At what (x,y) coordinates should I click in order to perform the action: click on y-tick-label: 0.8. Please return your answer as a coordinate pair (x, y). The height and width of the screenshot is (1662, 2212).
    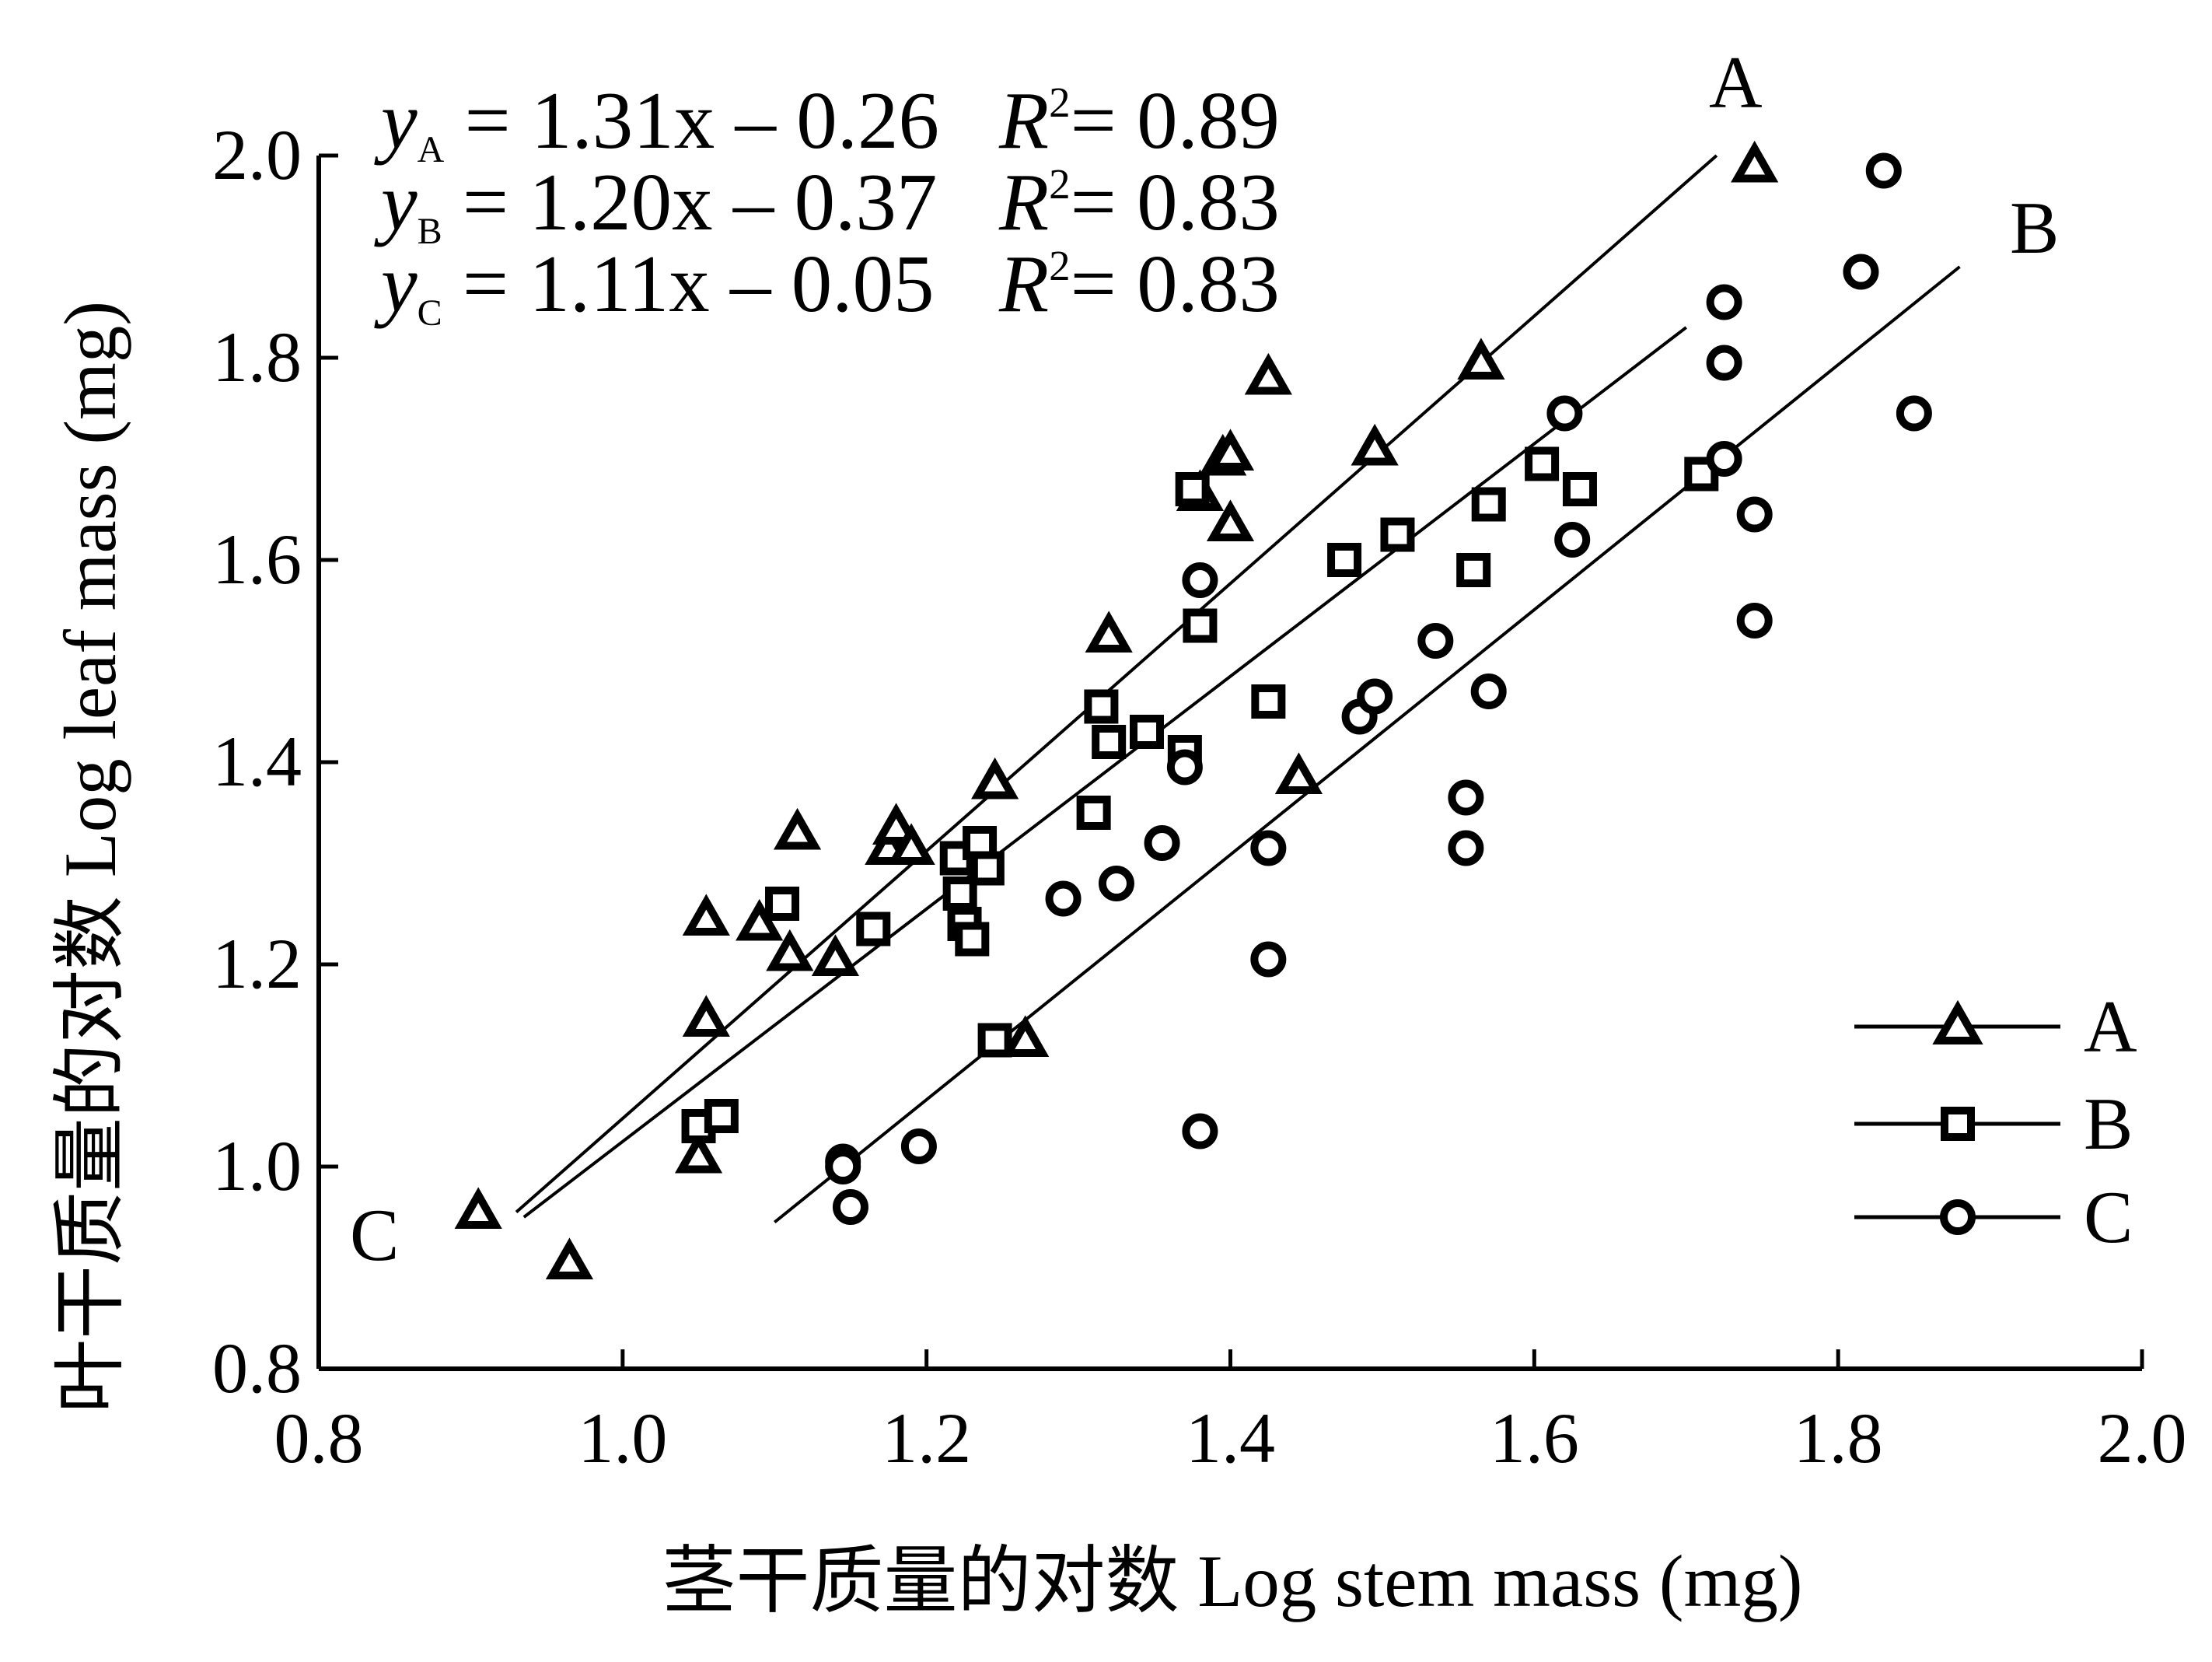
    Looking at the image, I should click on (257, 1368).